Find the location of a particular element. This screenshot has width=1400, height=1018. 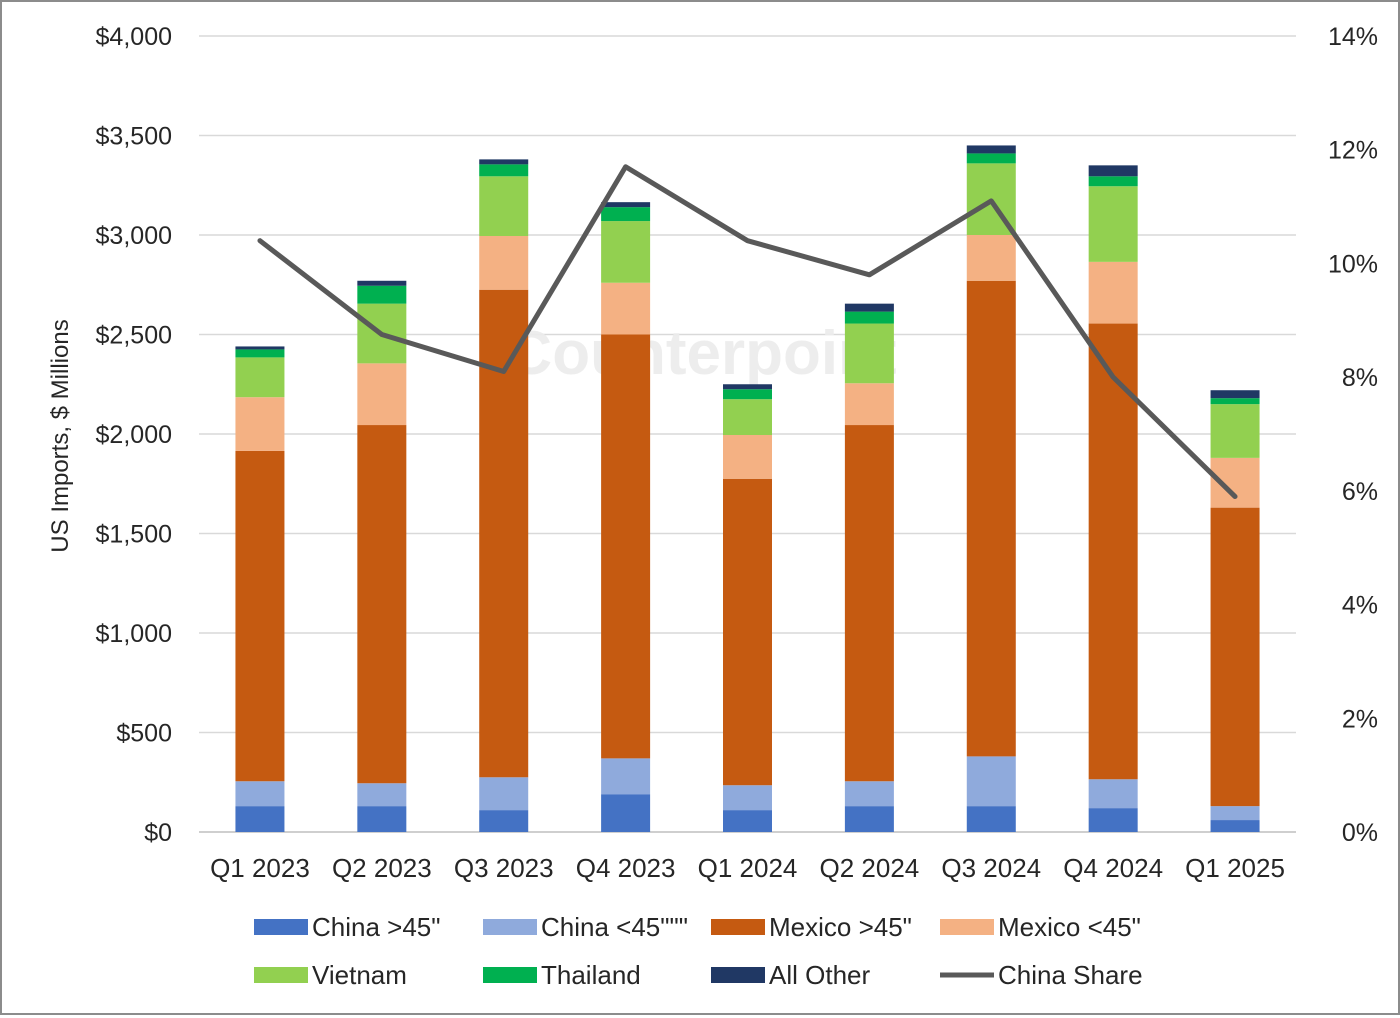

y-tick-label: $3,000 is located at coordinates (134, 236).